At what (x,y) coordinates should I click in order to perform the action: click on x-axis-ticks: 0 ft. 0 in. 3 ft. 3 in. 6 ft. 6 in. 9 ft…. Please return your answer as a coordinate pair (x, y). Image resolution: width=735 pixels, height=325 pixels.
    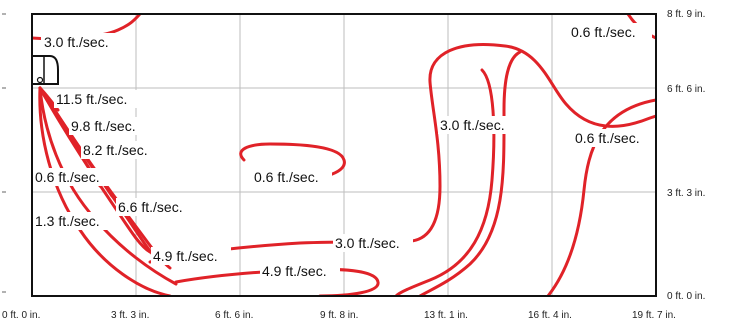
    Looking at the image, I should click on (339, 315).